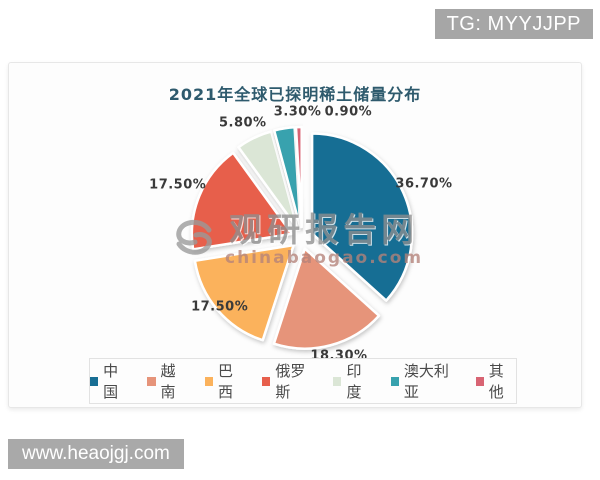  I want to click on legend-item: 印度, so click(353, 381).